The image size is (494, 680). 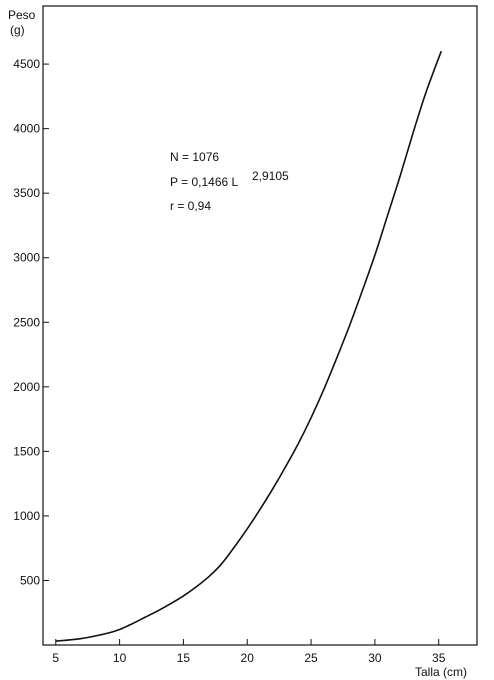 I want to click on x-tick-label: 25, so click(x=311, y=658).